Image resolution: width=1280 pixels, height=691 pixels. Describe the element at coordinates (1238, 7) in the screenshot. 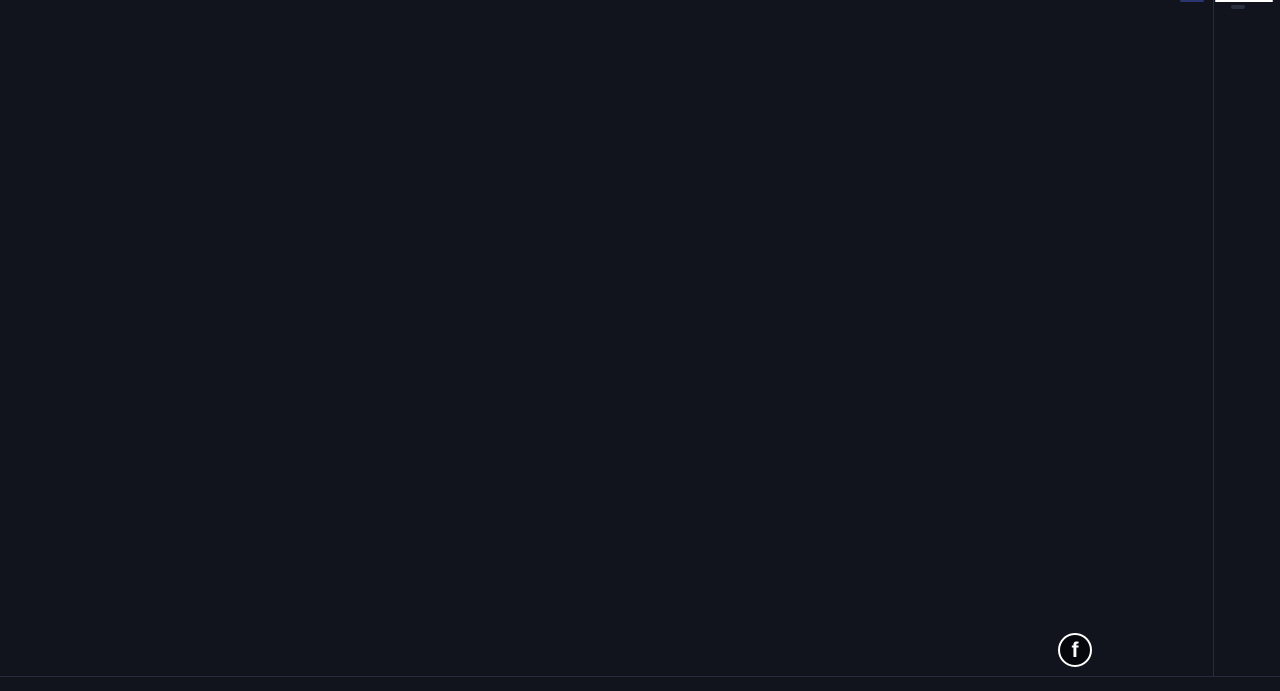

I see `currency-chip` at that location.